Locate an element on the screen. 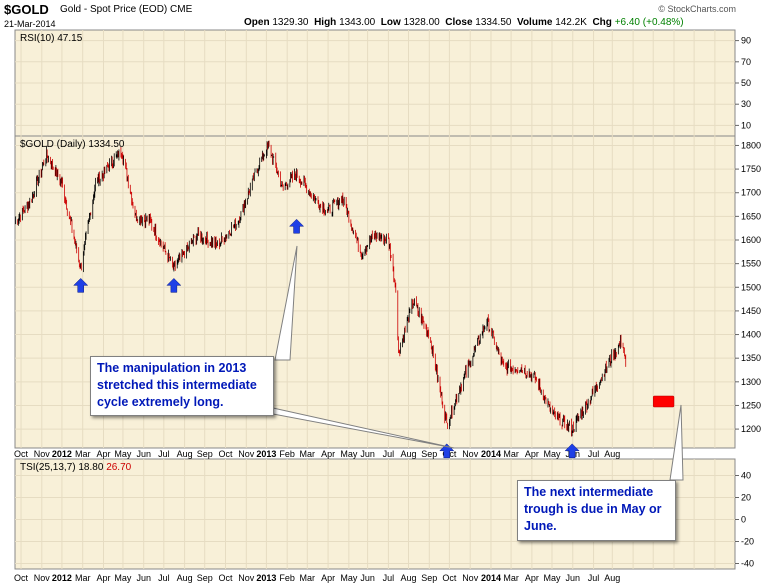 This screenshot has width=780, height=586. rsi-y-tick-label: 50 is located at coordinates (746, 83).